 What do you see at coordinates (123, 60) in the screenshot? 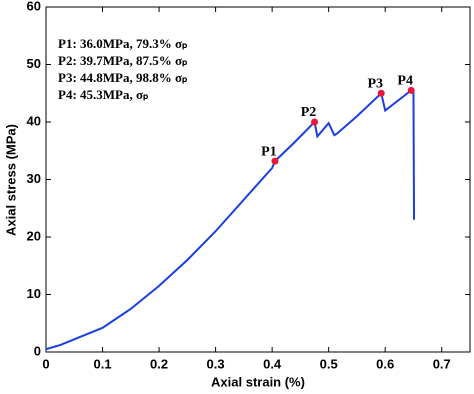
I see `annotation: P2: 39.7MPa, 87.5% σₚ` at bounding box center [123, 60].